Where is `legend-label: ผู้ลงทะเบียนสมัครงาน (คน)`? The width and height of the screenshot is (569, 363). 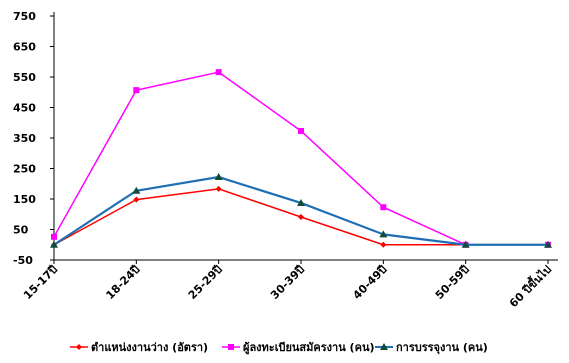
legend-label: ผู้ลงทะเบียนสมัครงาน (คน) is located at coordinates (308, 348).